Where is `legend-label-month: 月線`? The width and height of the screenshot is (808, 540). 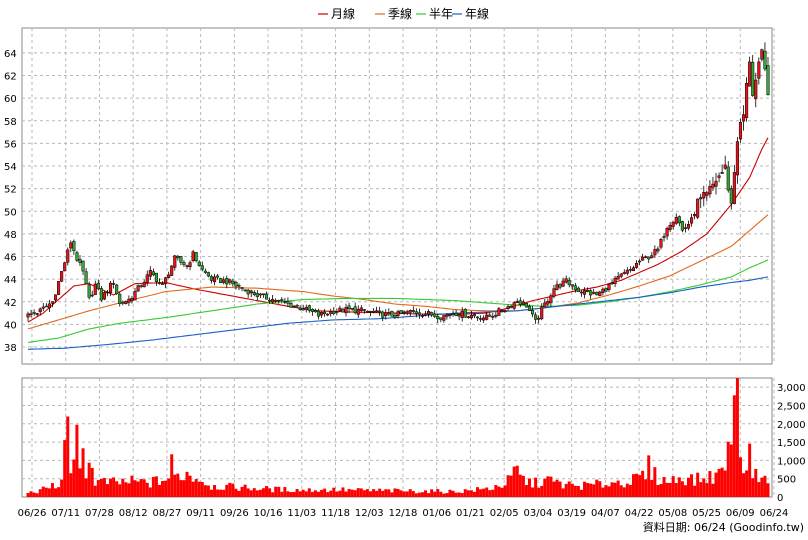
legend-label-month: 月線 is located at coordinates (343, 13).